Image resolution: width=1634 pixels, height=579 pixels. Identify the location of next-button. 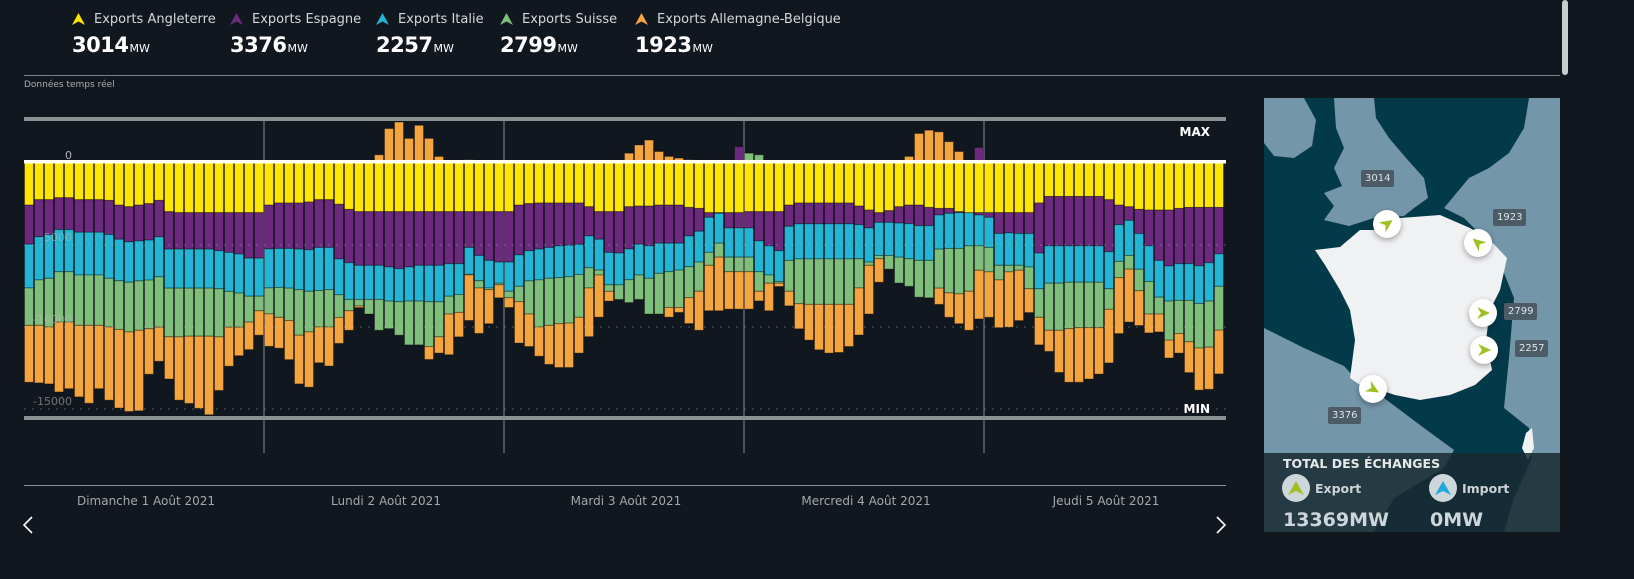
(1221, 525).